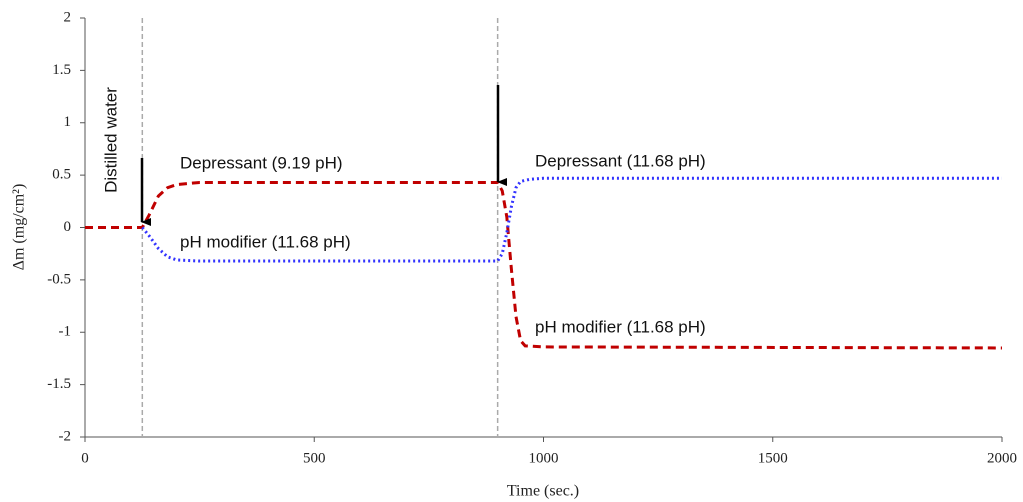 The height and width of the screenshot is (502, 1023). Describe the element at coordinates (314, 458) in the screenshot. I see `x-tick-label: 500` at that location.